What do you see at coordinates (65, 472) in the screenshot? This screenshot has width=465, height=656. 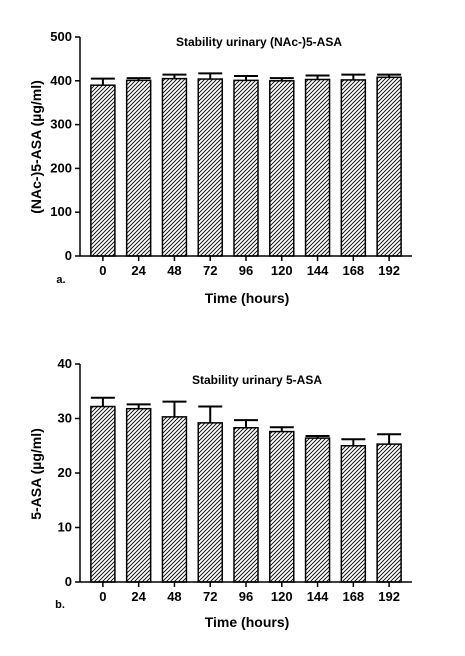 I see `y-tick-label: 20` at bounding box center [65, 472].